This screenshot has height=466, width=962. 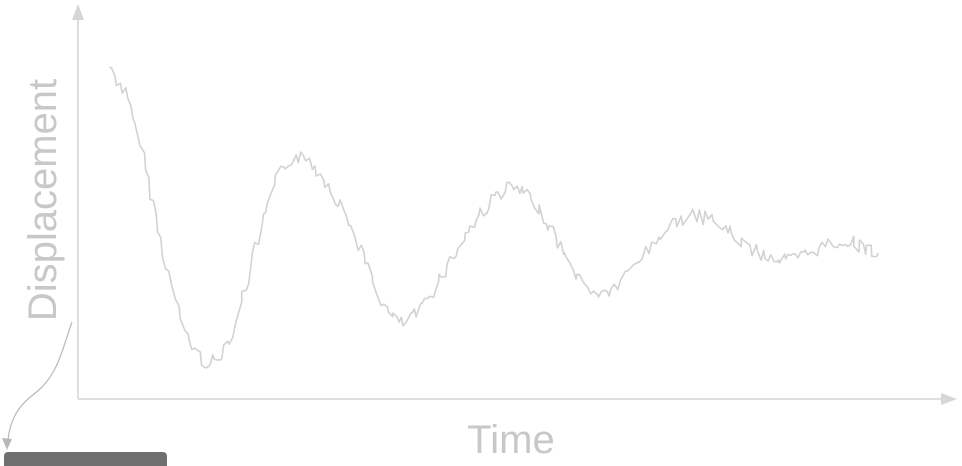 I want to click on y-axis-arrow-icon, so click(x=78, y=12).